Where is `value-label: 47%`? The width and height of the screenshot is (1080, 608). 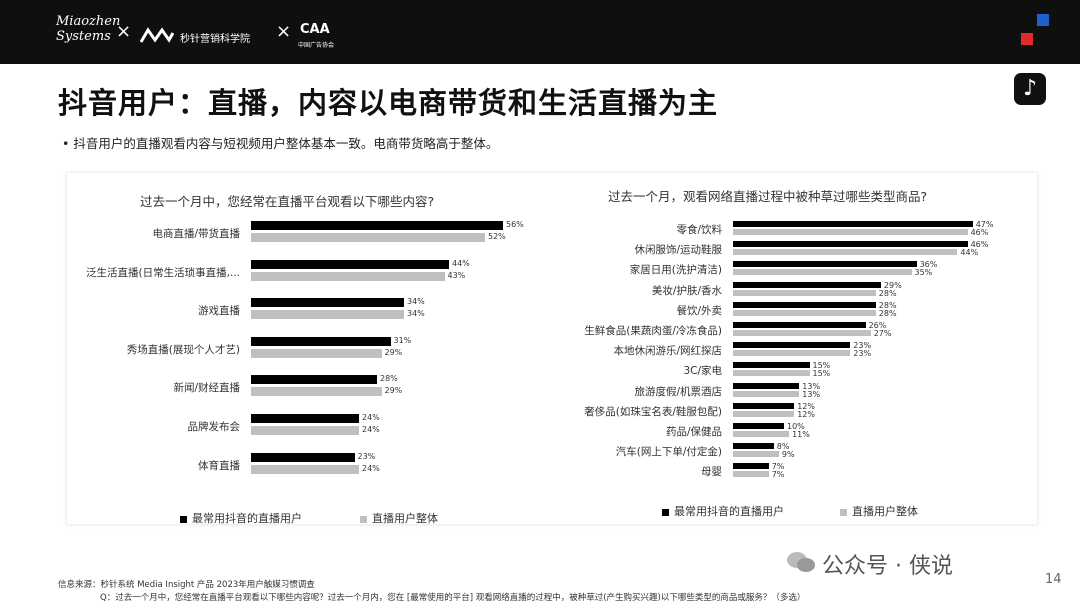
value-label: 47% is located at coordinates (984, 224).